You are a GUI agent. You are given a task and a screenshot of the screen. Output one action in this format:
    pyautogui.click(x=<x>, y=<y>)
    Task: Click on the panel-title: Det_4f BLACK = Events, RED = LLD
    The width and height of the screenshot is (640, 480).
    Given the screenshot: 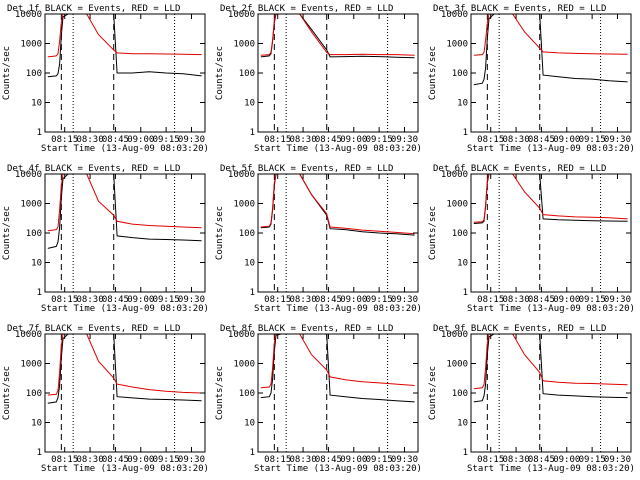 What is the action you would take?
    pyautogui.click(x=93, y=169)
    